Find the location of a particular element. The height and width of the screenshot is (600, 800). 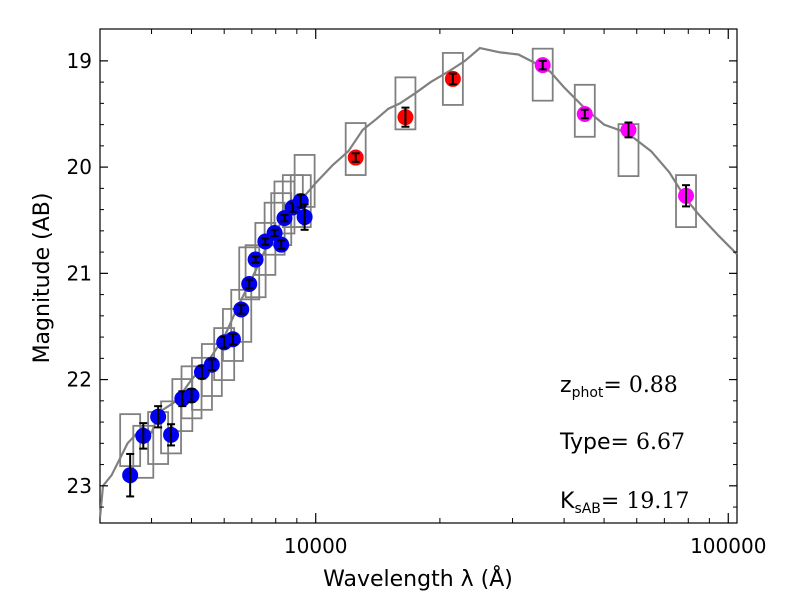

y-tick-label: 23 is located at coordinates (79, 486).